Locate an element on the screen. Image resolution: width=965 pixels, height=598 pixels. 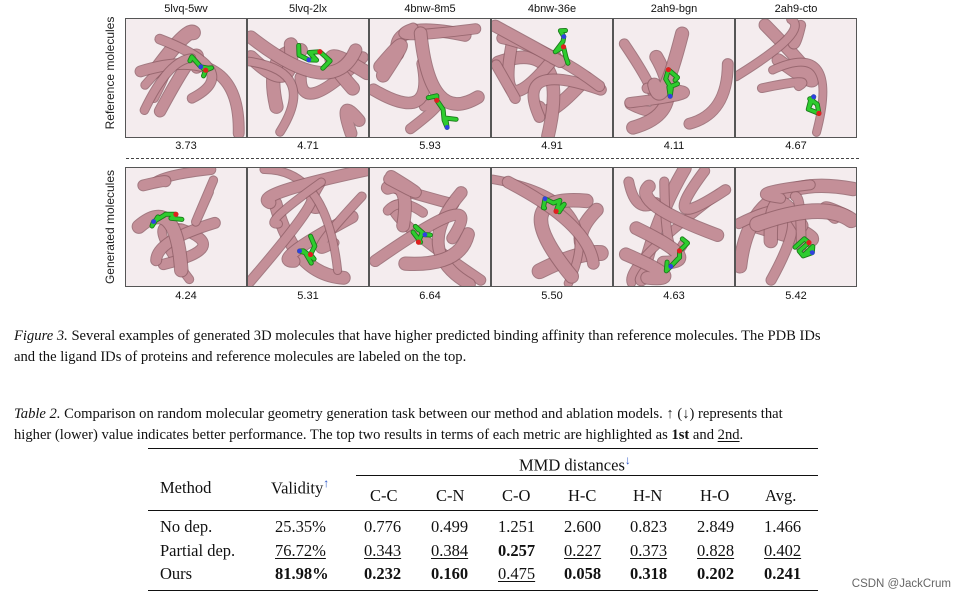
row-value: 1.466 is located at coordinates (783, 526).